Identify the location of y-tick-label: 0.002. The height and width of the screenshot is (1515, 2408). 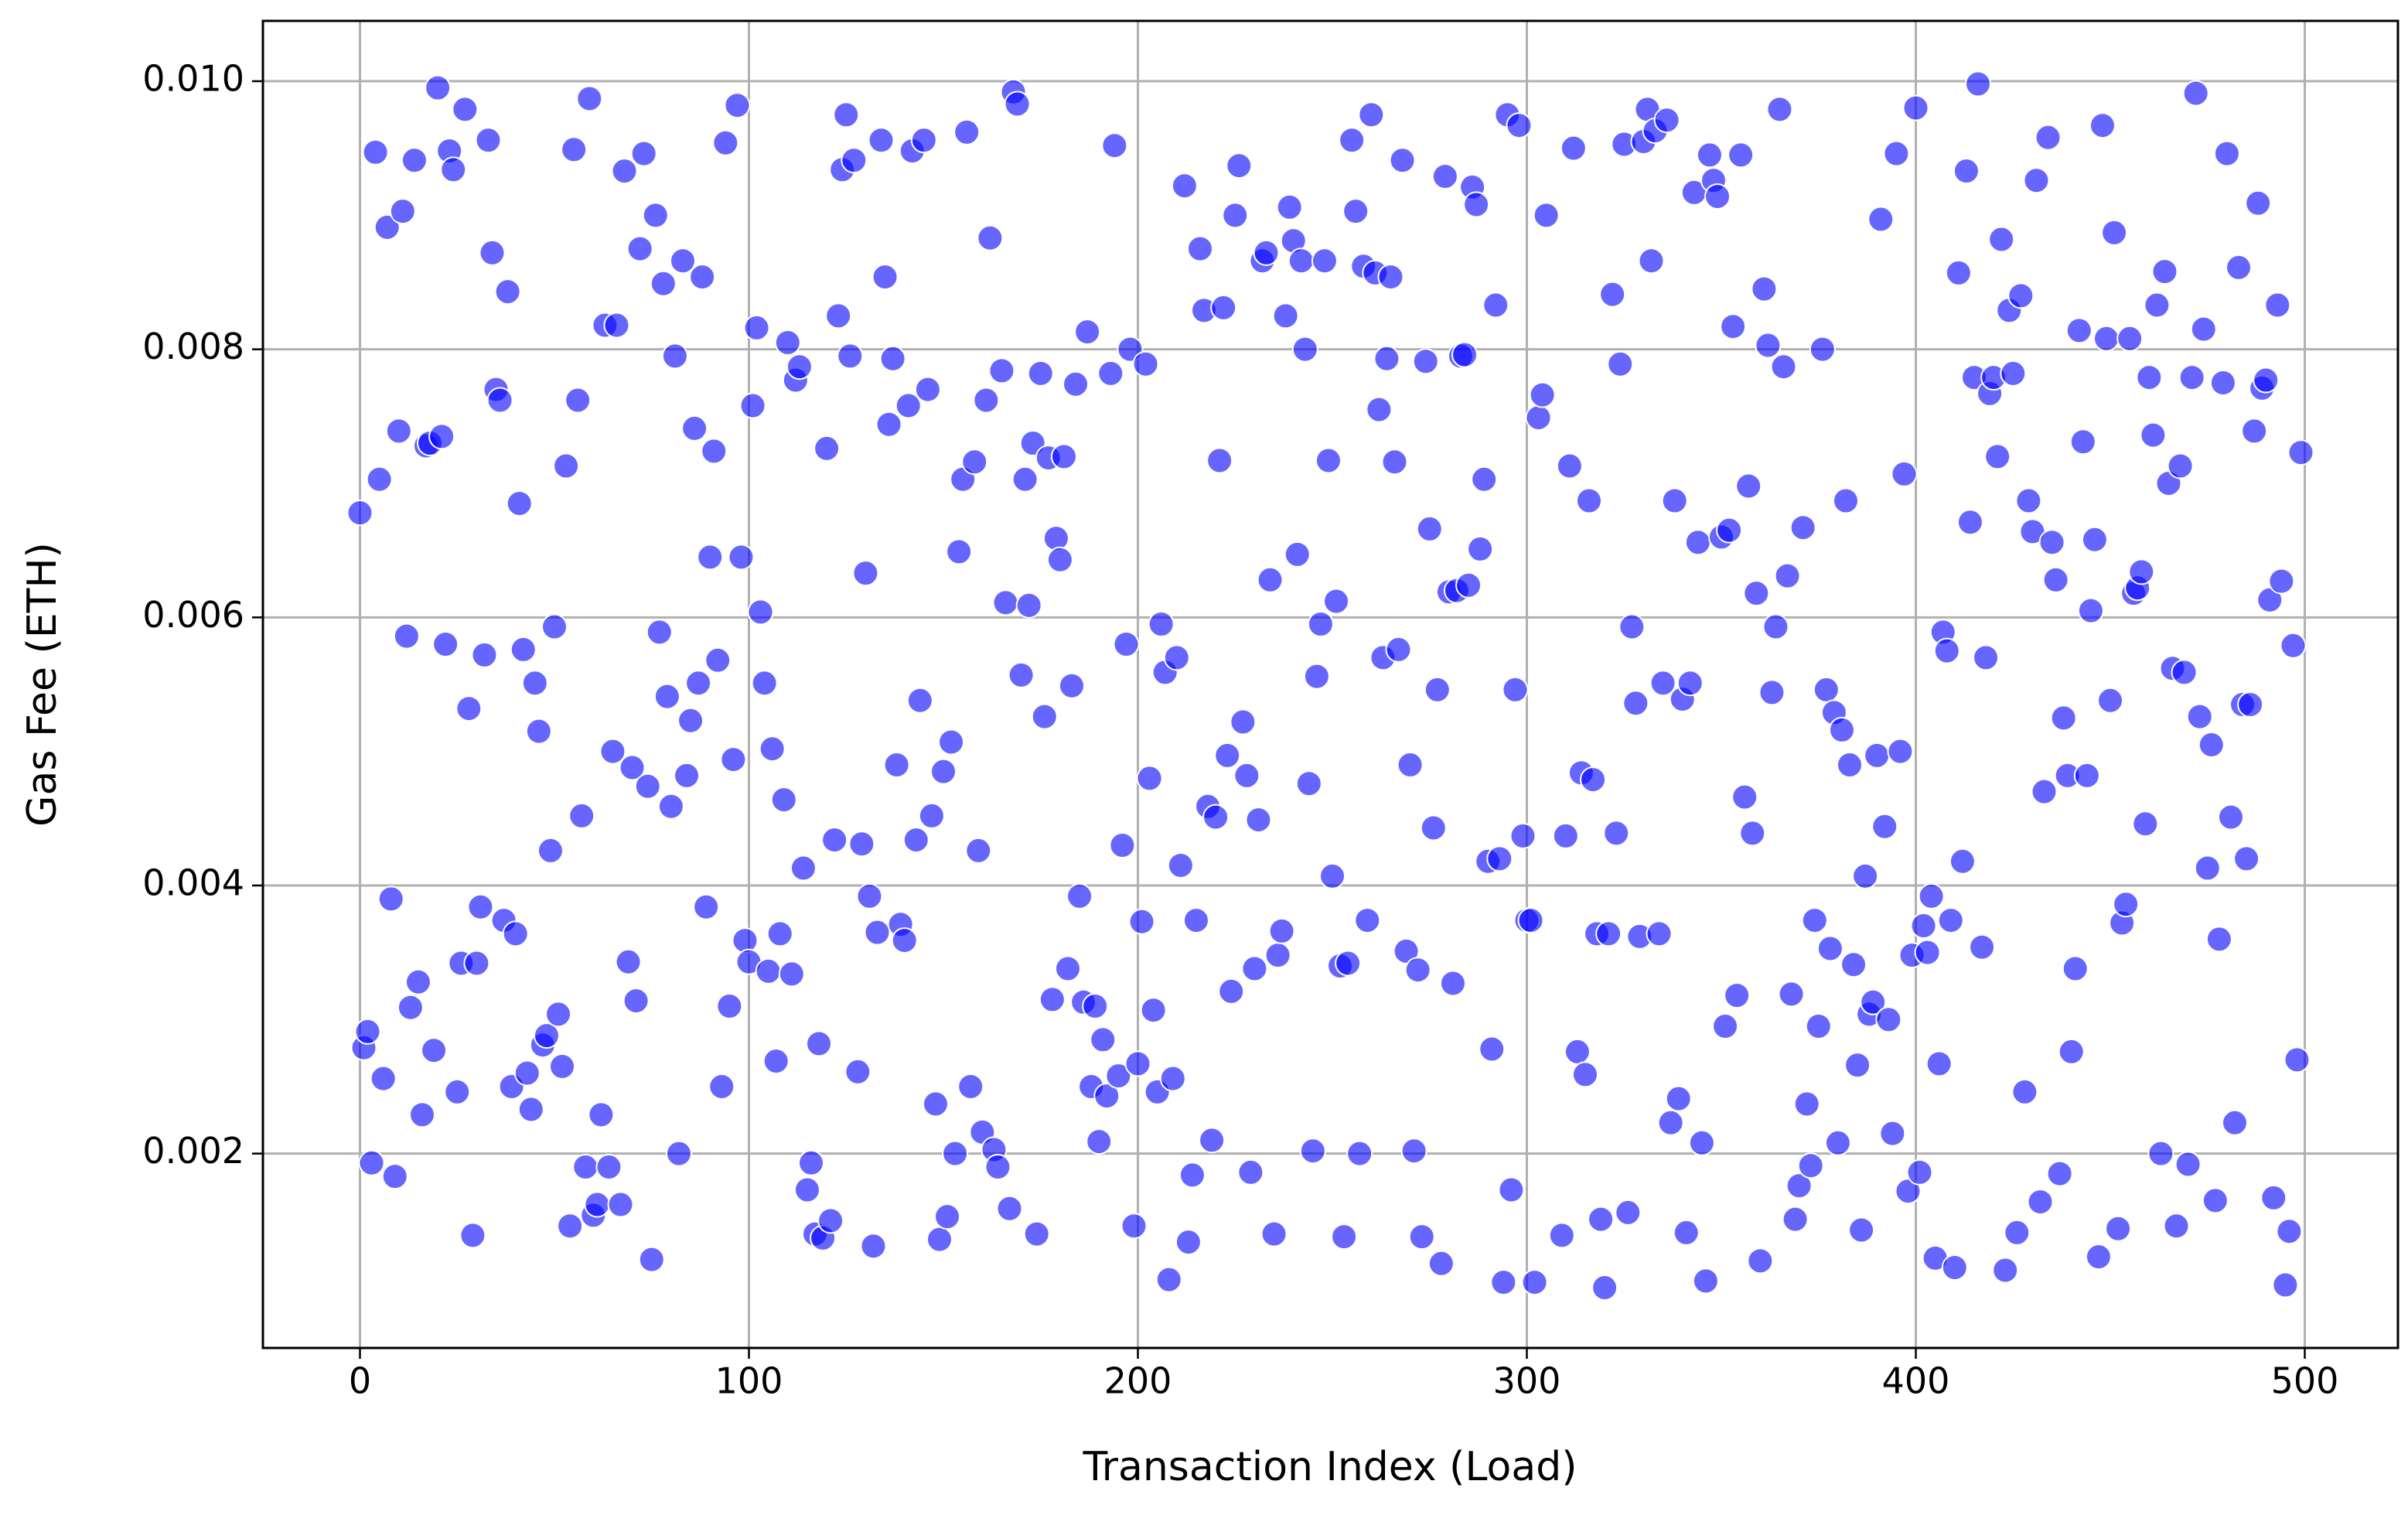
(193, 1151).